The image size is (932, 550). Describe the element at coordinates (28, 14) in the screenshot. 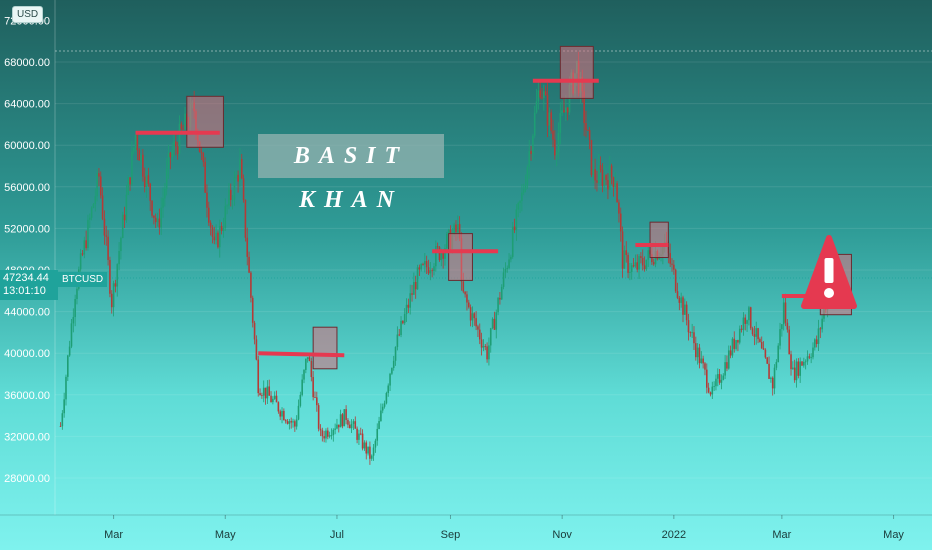

I see `currency-button: USD` at that location.